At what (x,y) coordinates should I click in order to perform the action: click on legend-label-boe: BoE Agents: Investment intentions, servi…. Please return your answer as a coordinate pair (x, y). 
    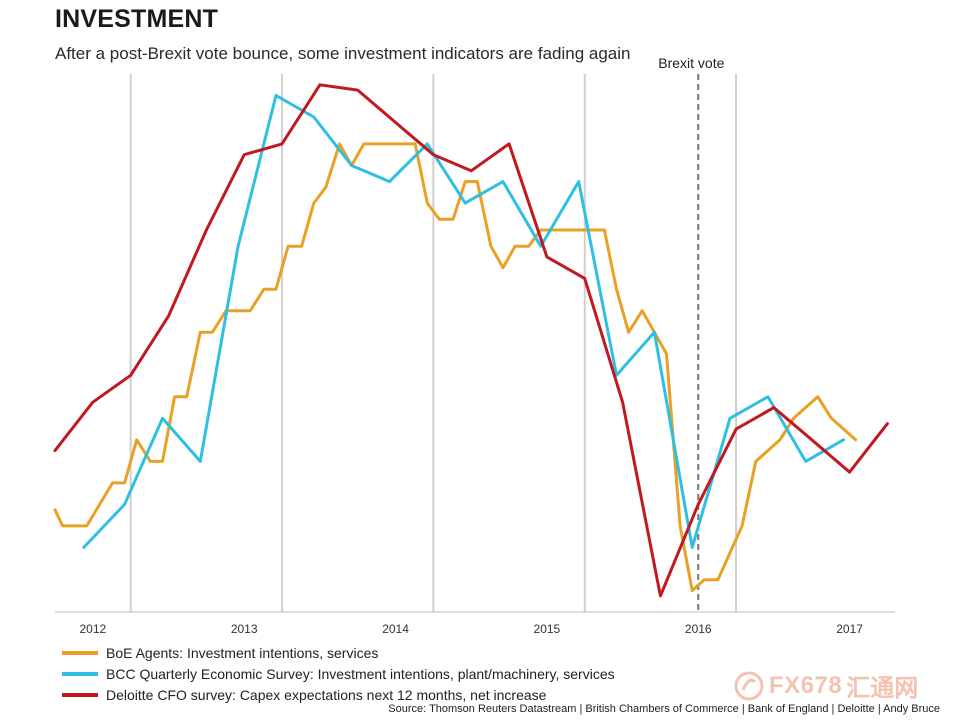
    Looking at the image, I should click on (242, 652).